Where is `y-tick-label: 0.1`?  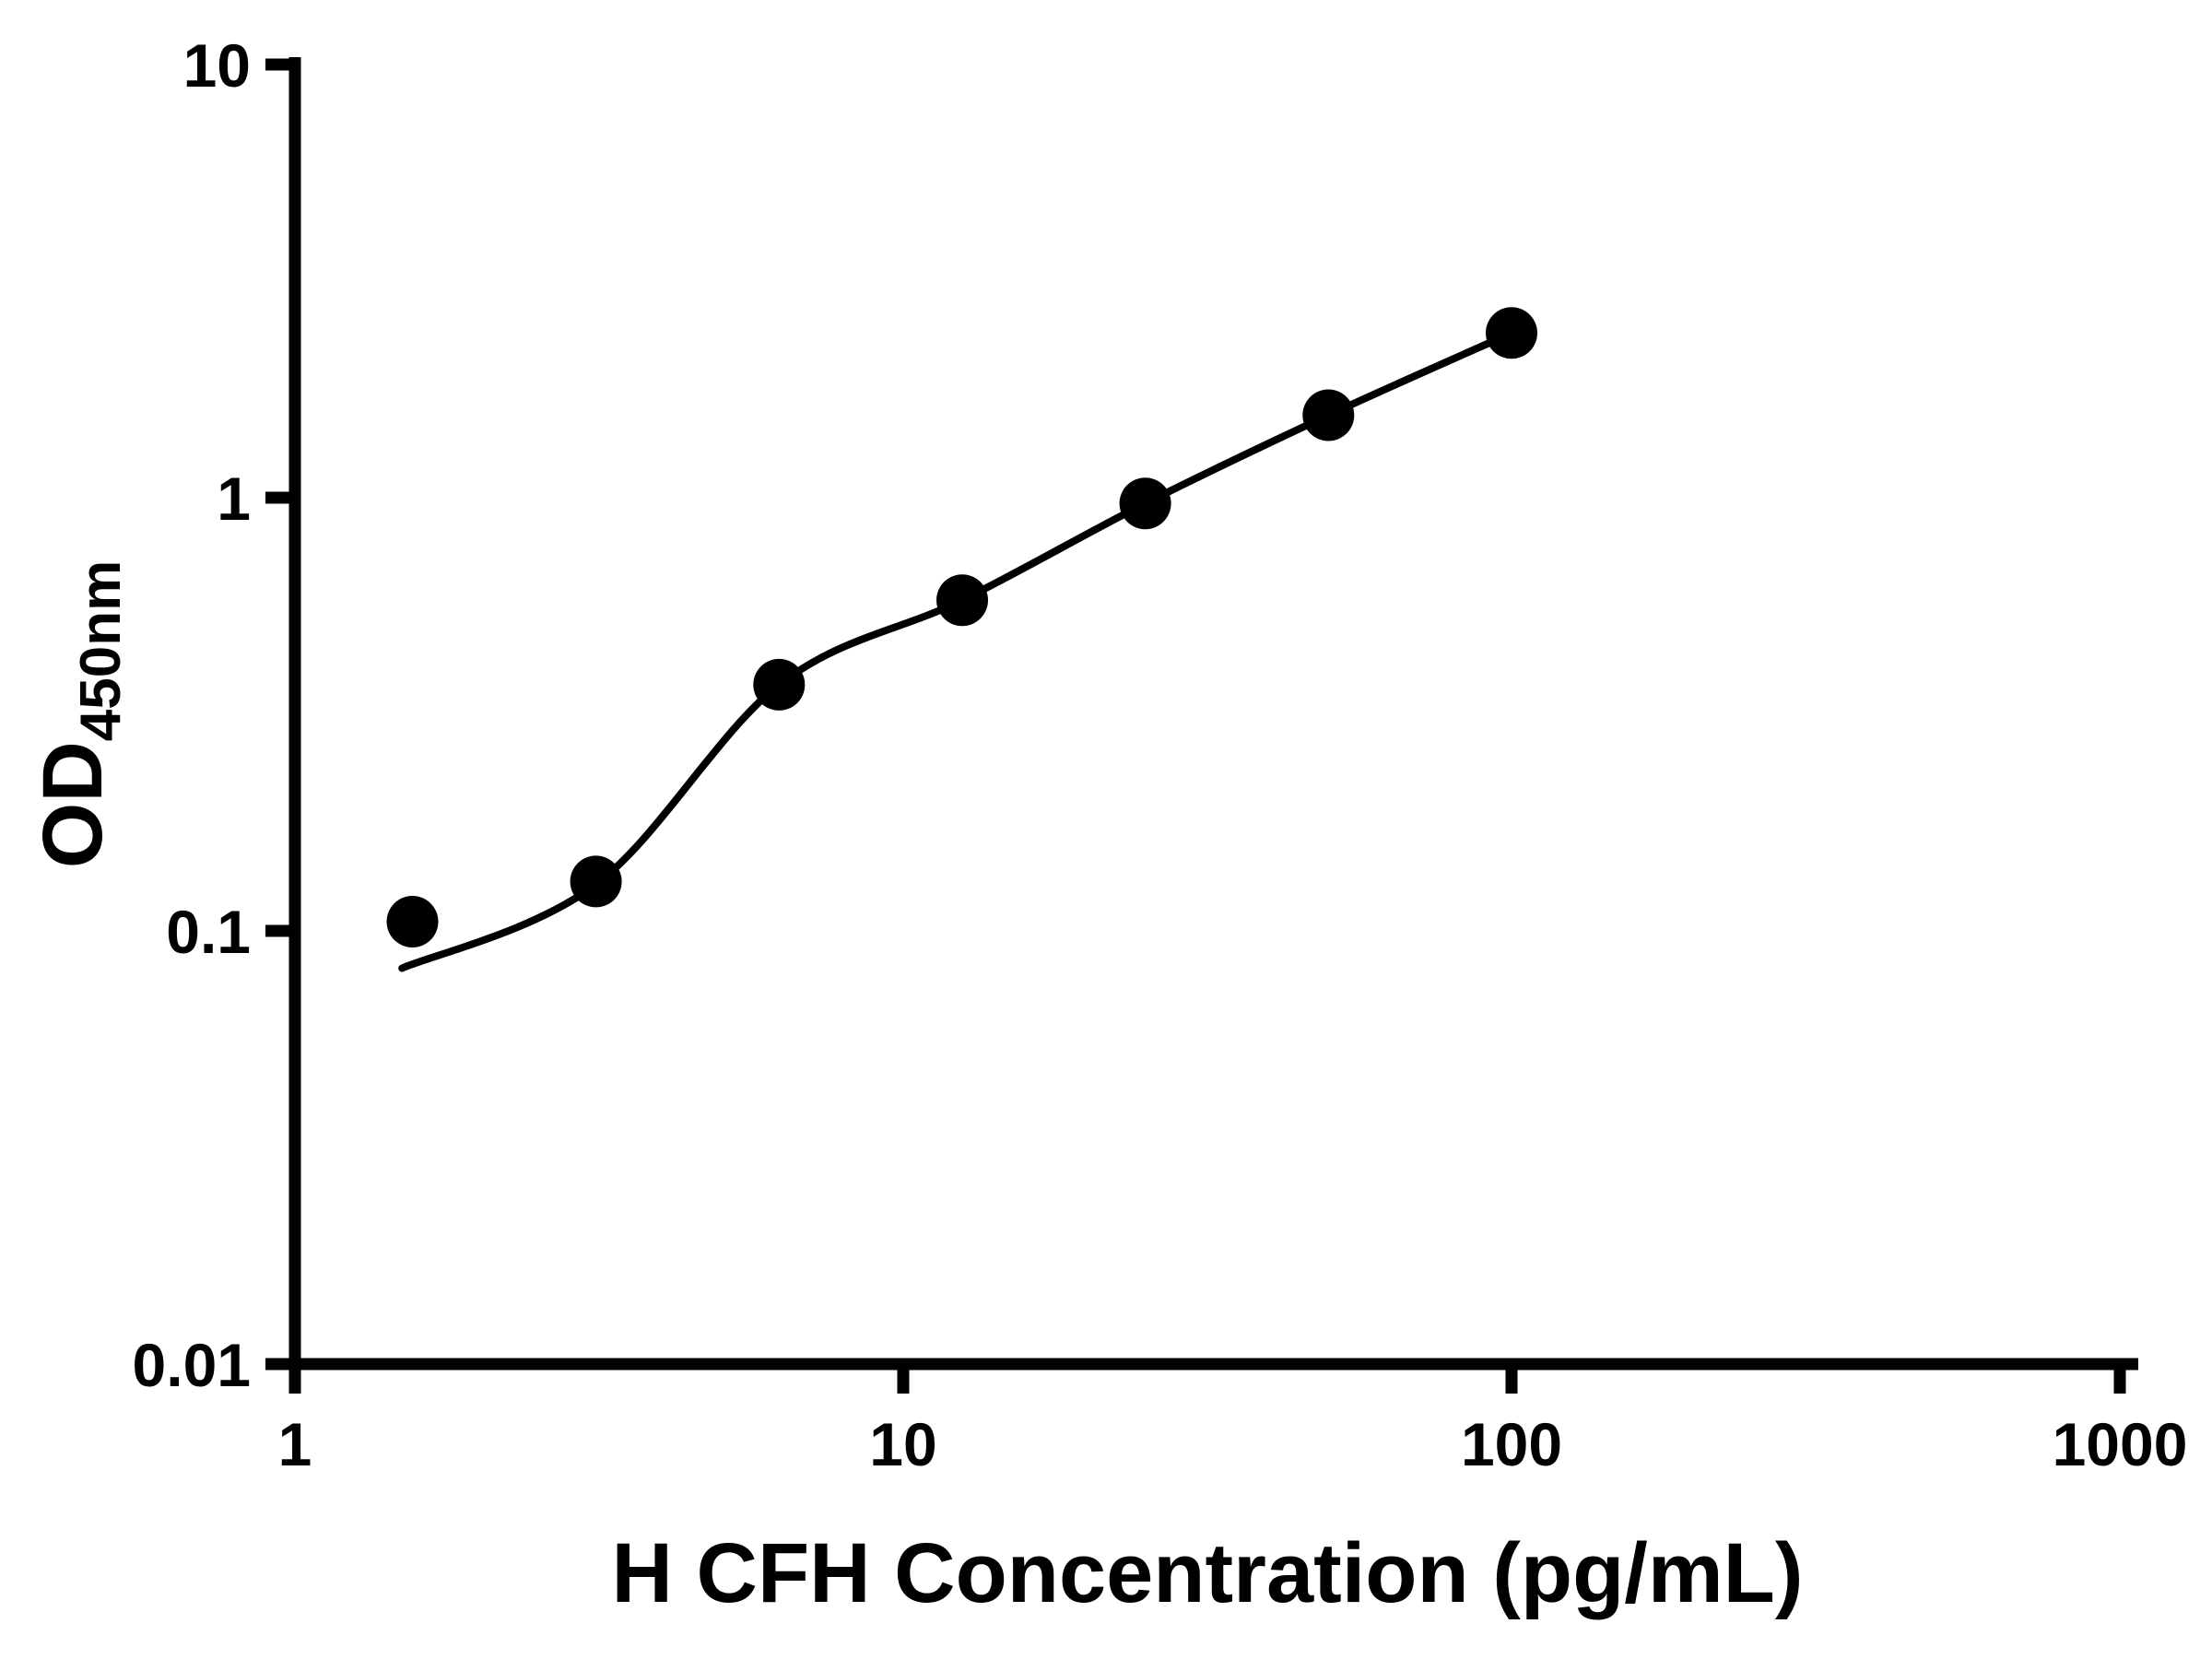
y-tick-label: 0.1 is located at coordinates (208, 932).